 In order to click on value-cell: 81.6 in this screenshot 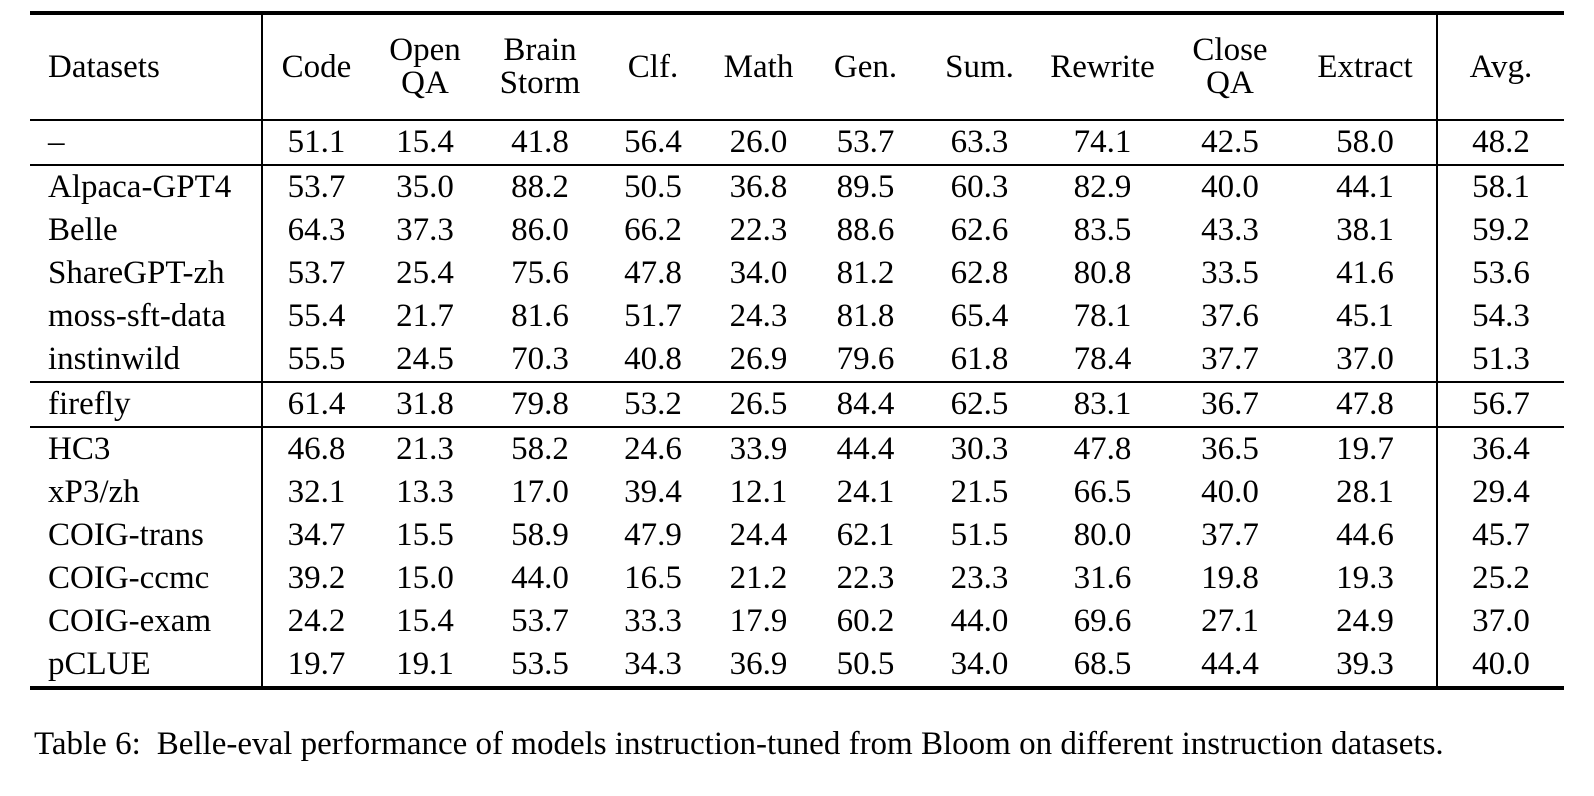, I will do `click(540, 316)`.